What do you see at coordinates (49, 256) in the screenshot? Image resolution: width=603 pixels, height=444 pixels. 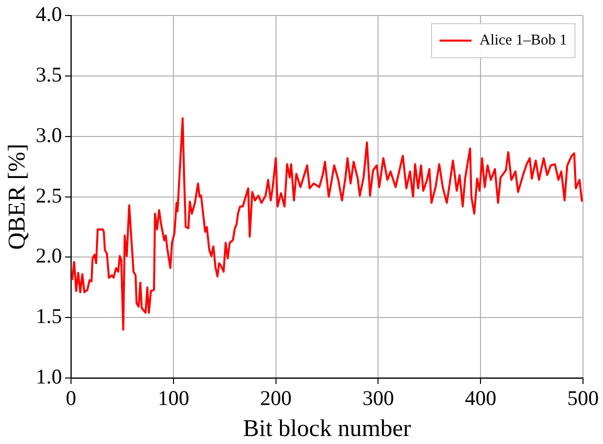 I see `y-tick-label: 2.0` at bounding box center [49, 256].